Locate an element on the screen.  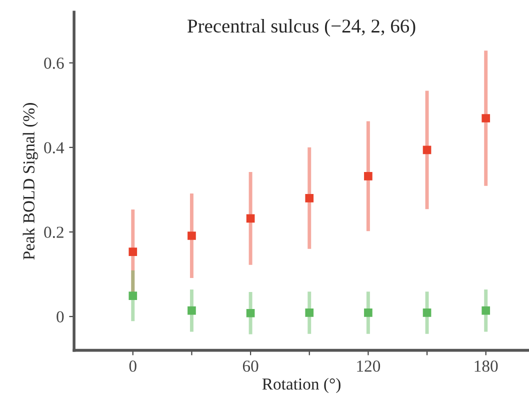
y-tick-label: 0.2 is located at coordinates (54, 232).